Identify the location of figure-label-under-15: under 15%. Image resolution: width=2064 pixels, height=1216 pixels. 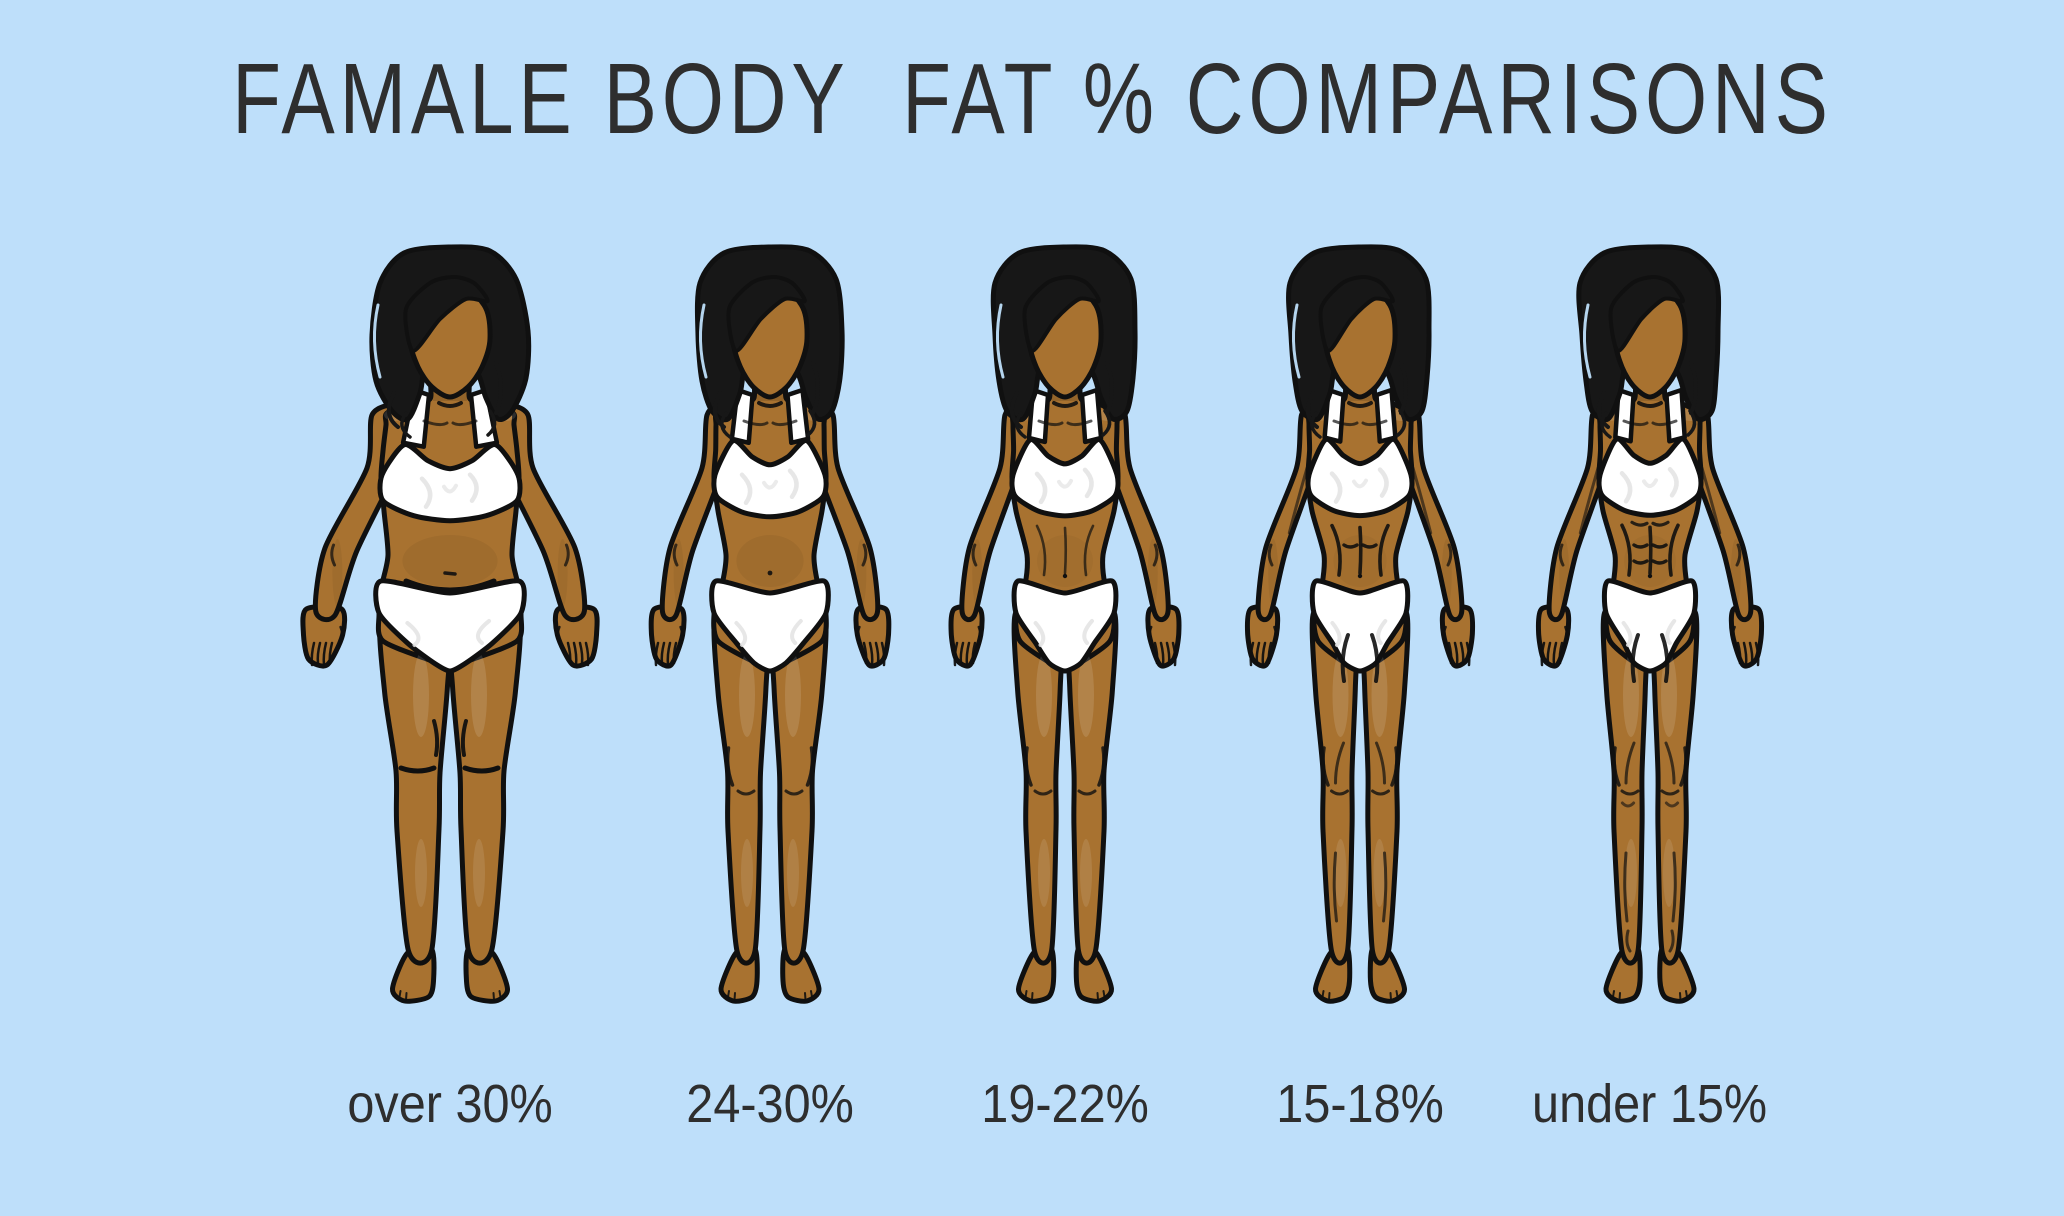
(1650, 1104).